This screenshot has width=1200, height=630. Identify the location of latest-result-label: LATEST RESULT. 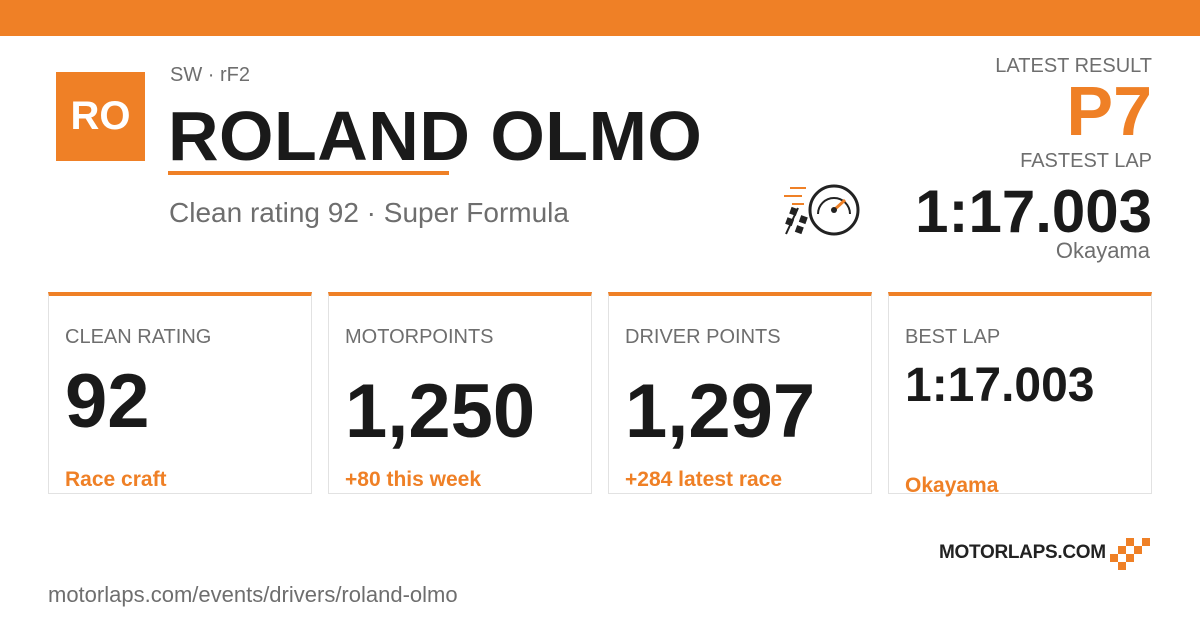
(1073, 66).